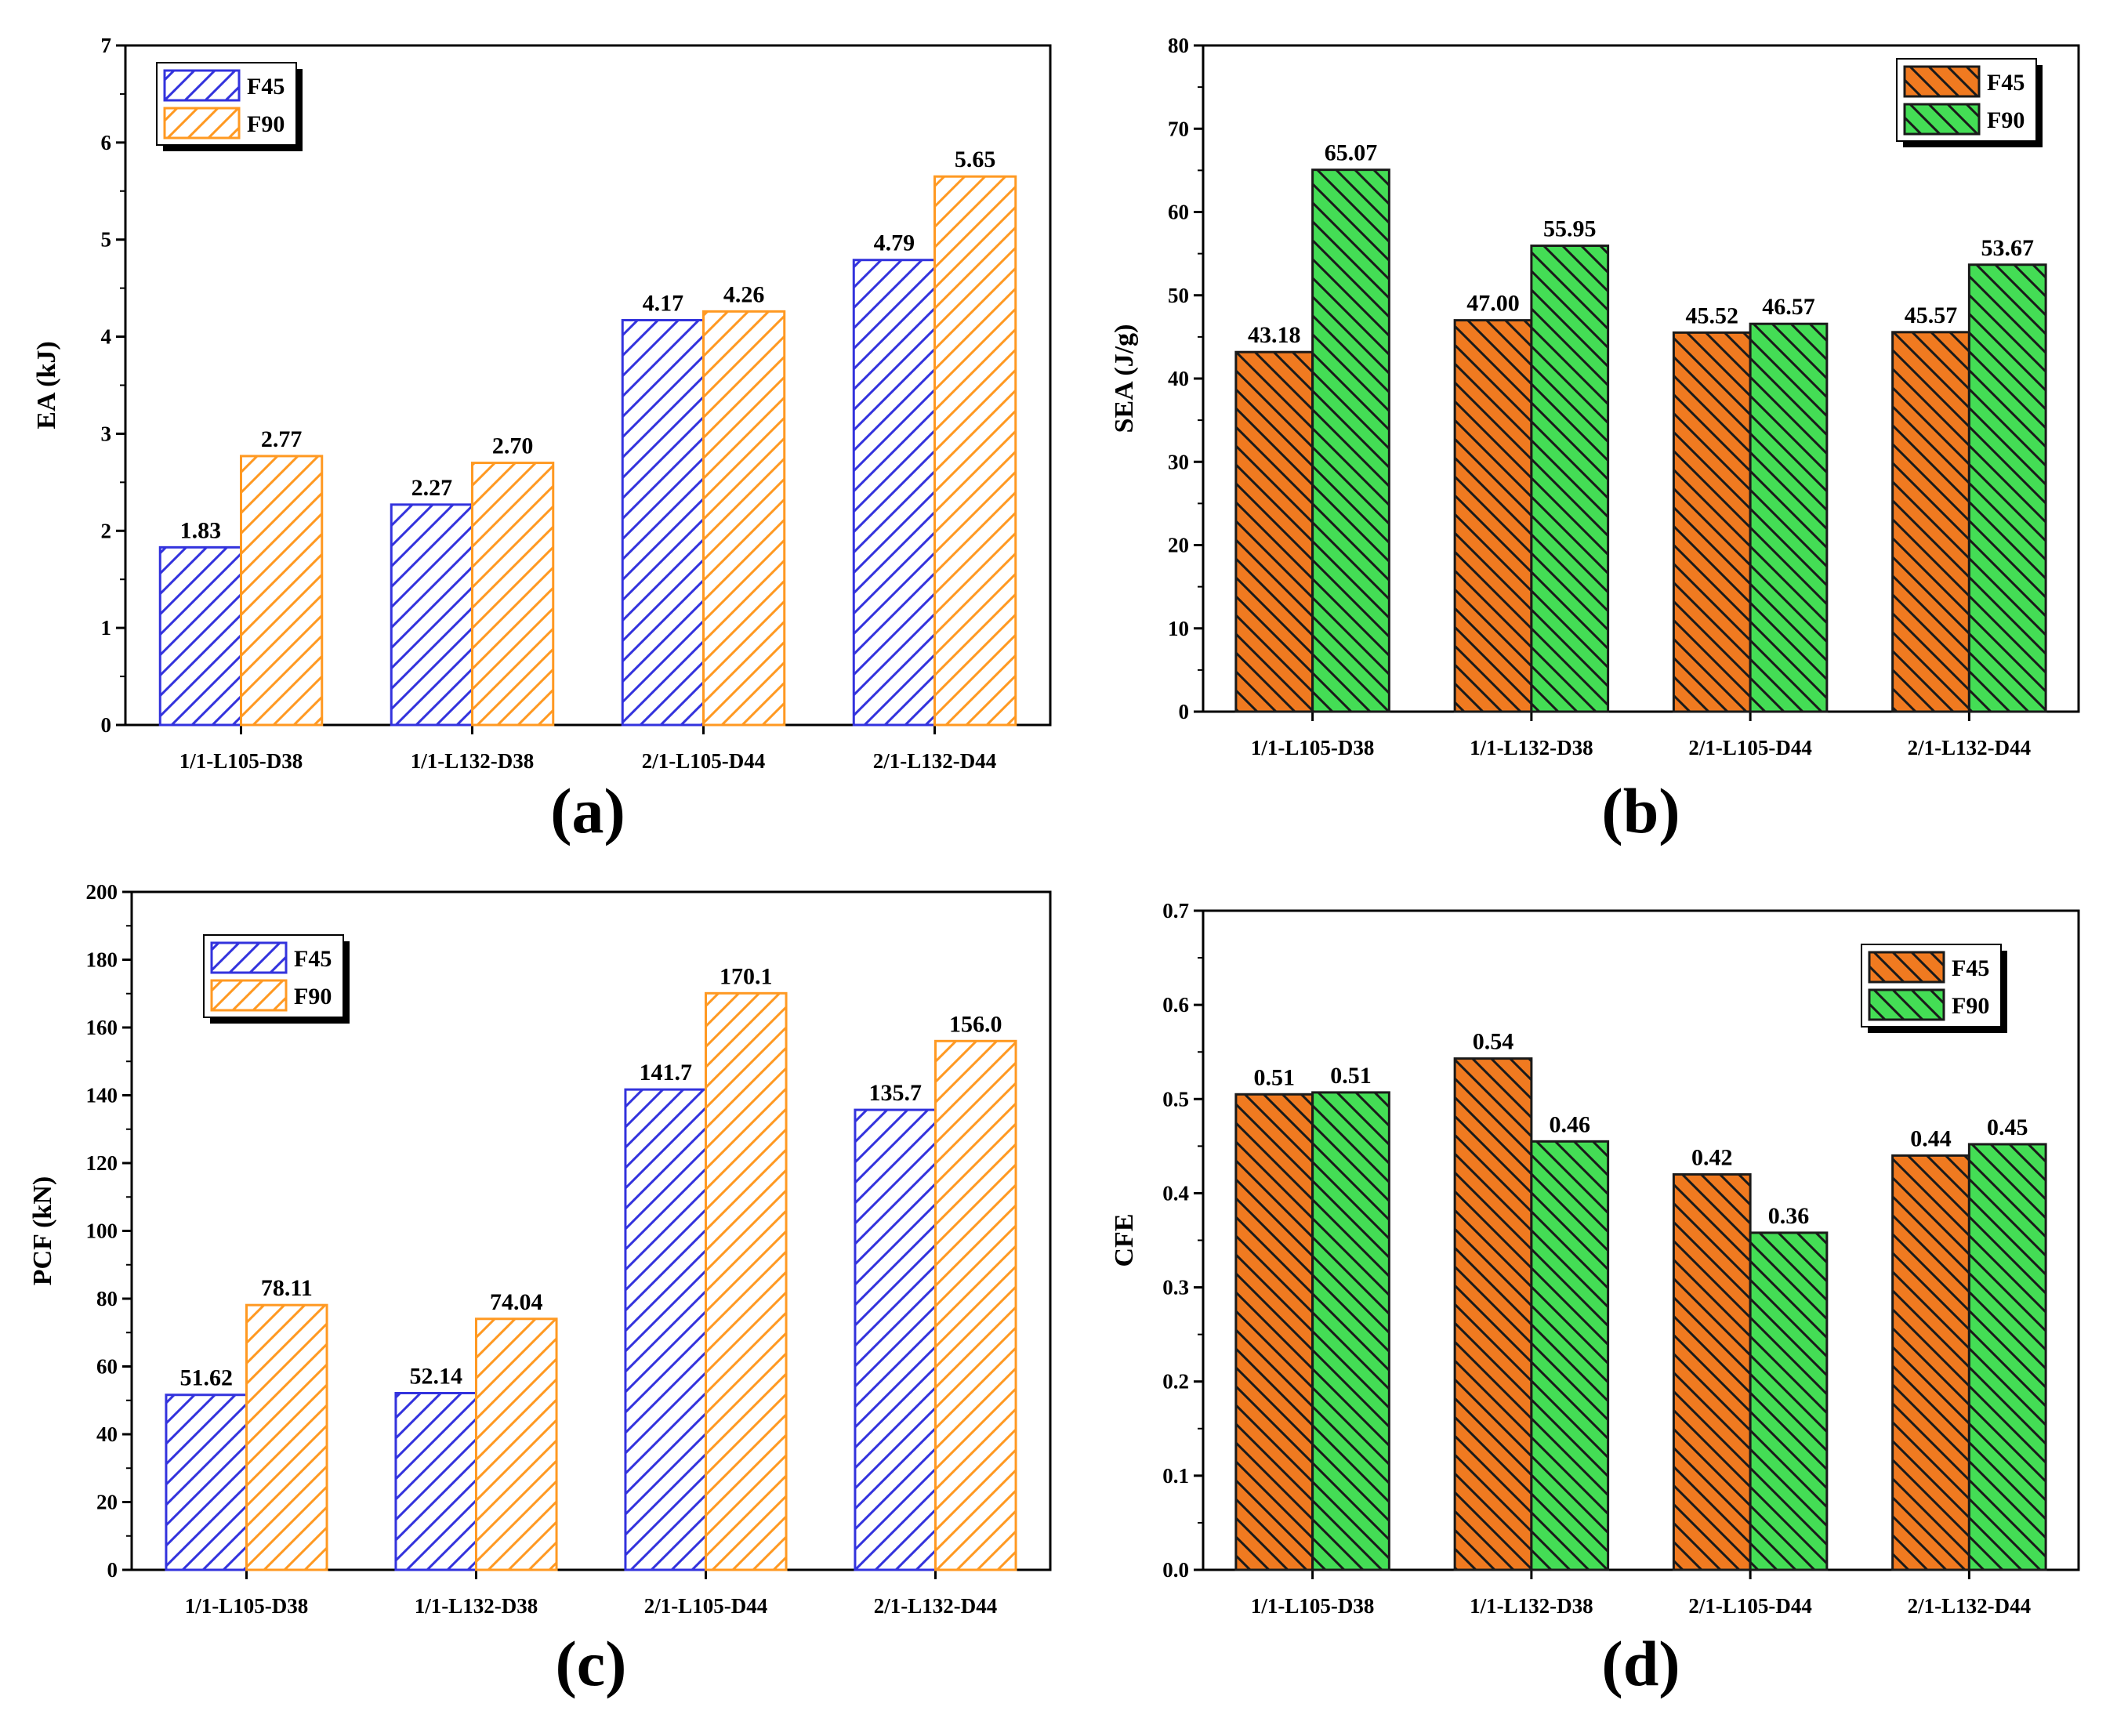 The width and height of the screenshot is (2117, 1736). I want to click on bar-value-label: 4.79, so click(895, 243).